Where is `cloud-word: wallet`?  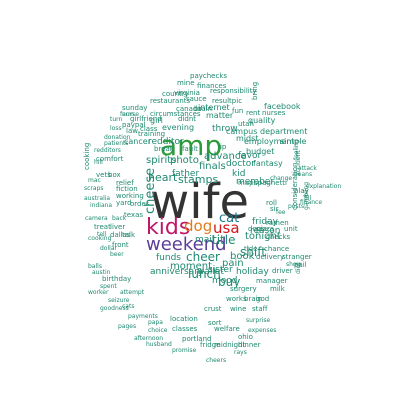 cloud-word: wallet is located at coordinates (210, 272).